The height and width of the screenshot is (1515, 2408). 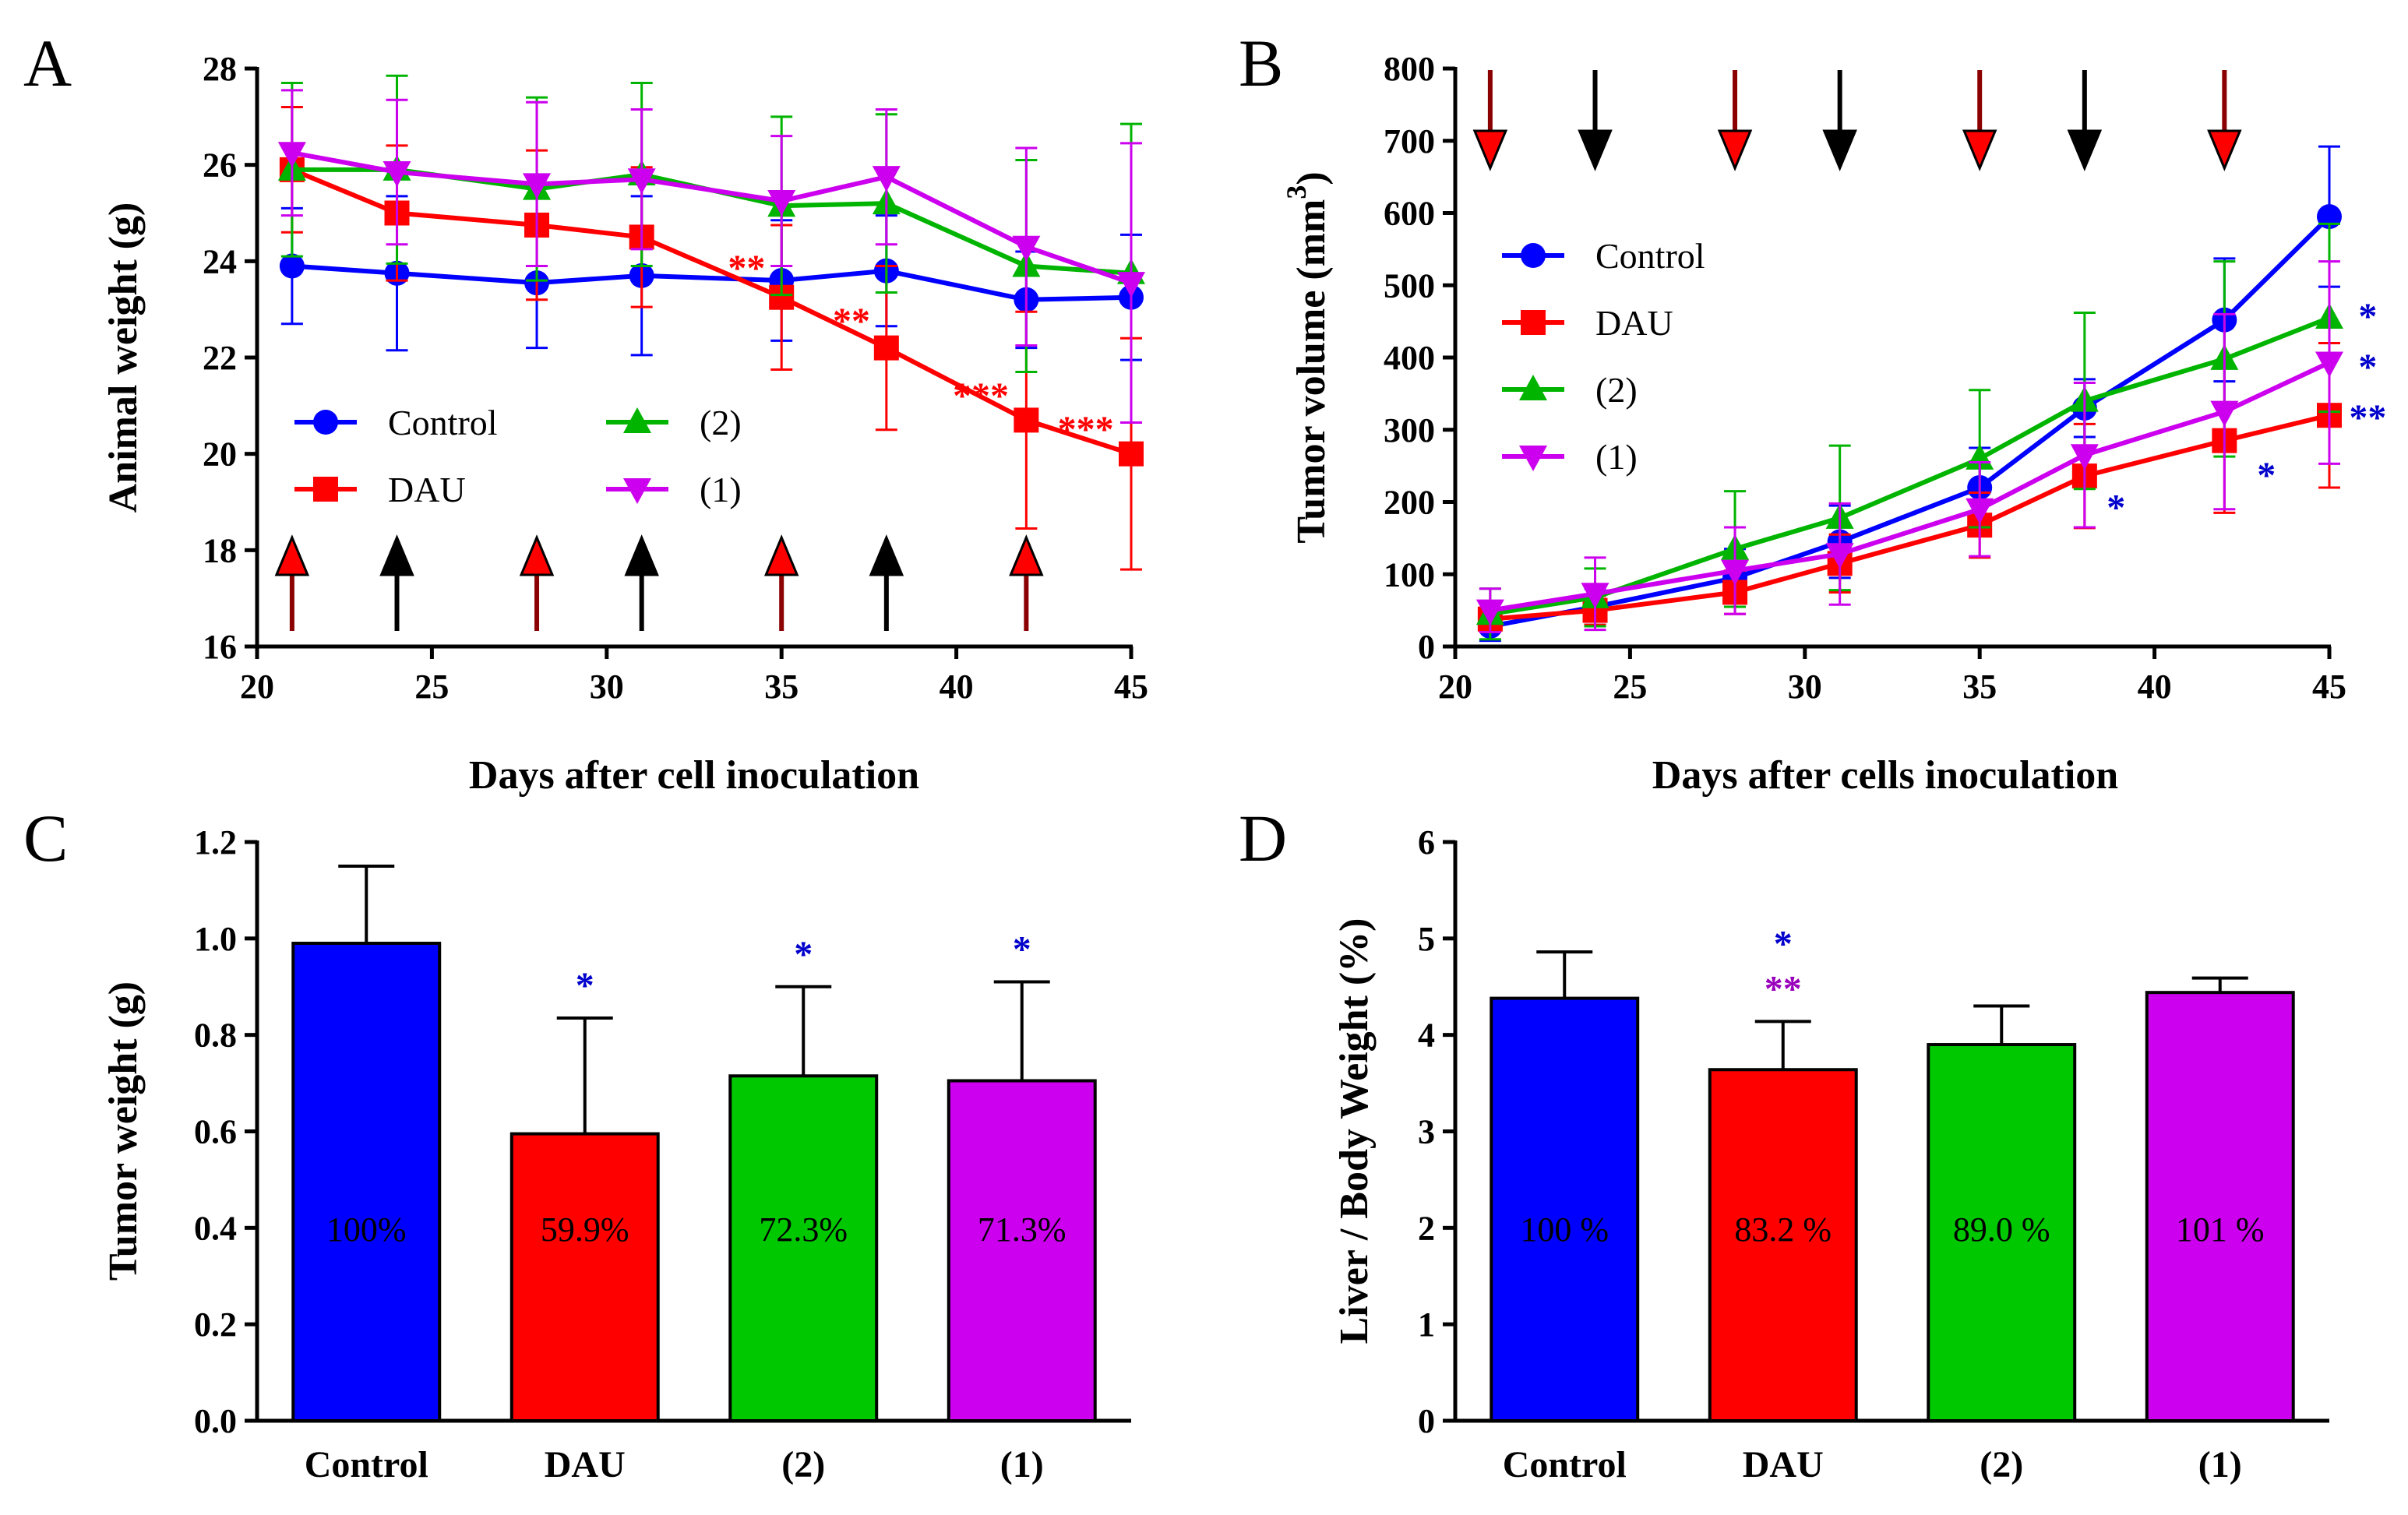 I want to click on bar-percent-label: 101 %, so click(x=2220, y=1230).